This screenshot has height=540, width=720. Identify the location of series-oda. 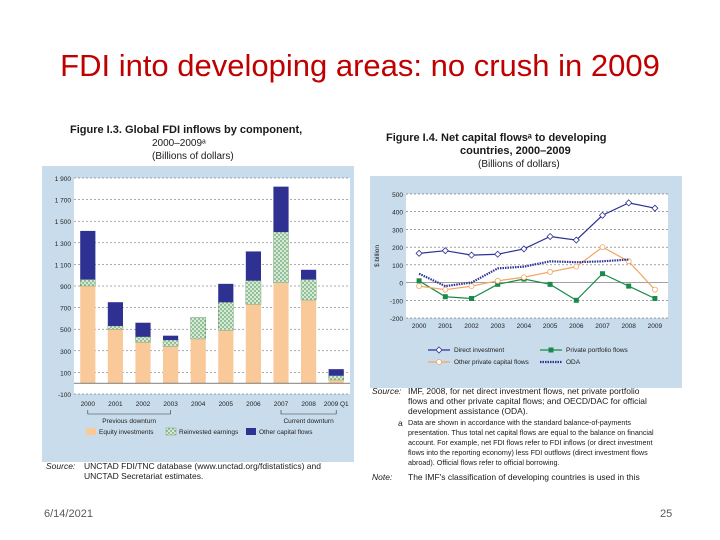
(523, 273).